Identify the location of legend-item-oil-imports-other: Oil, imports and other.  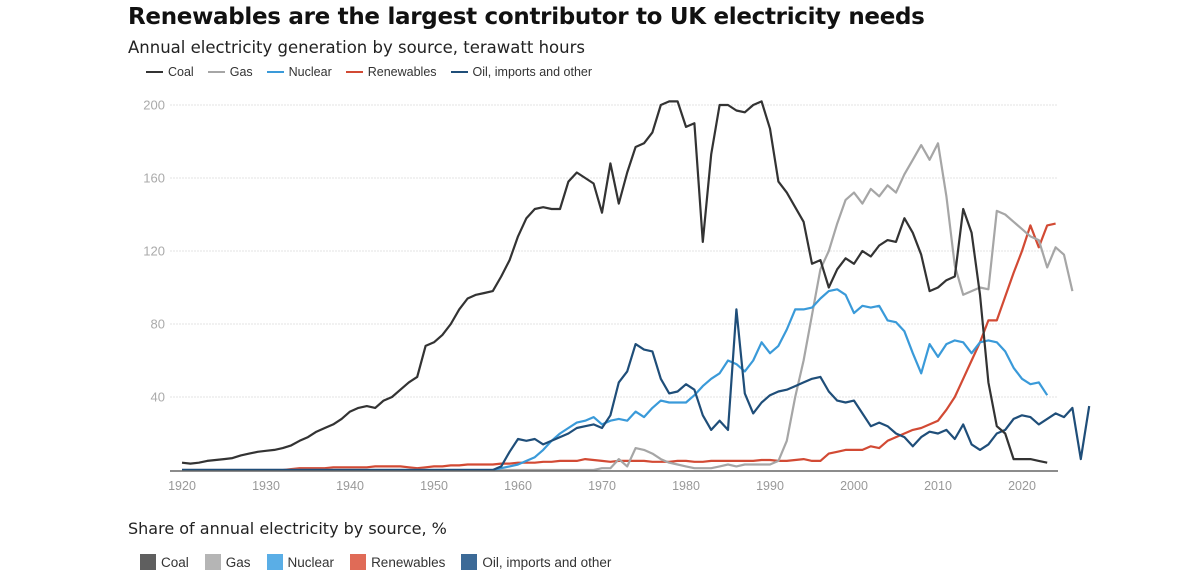
(521, 72).